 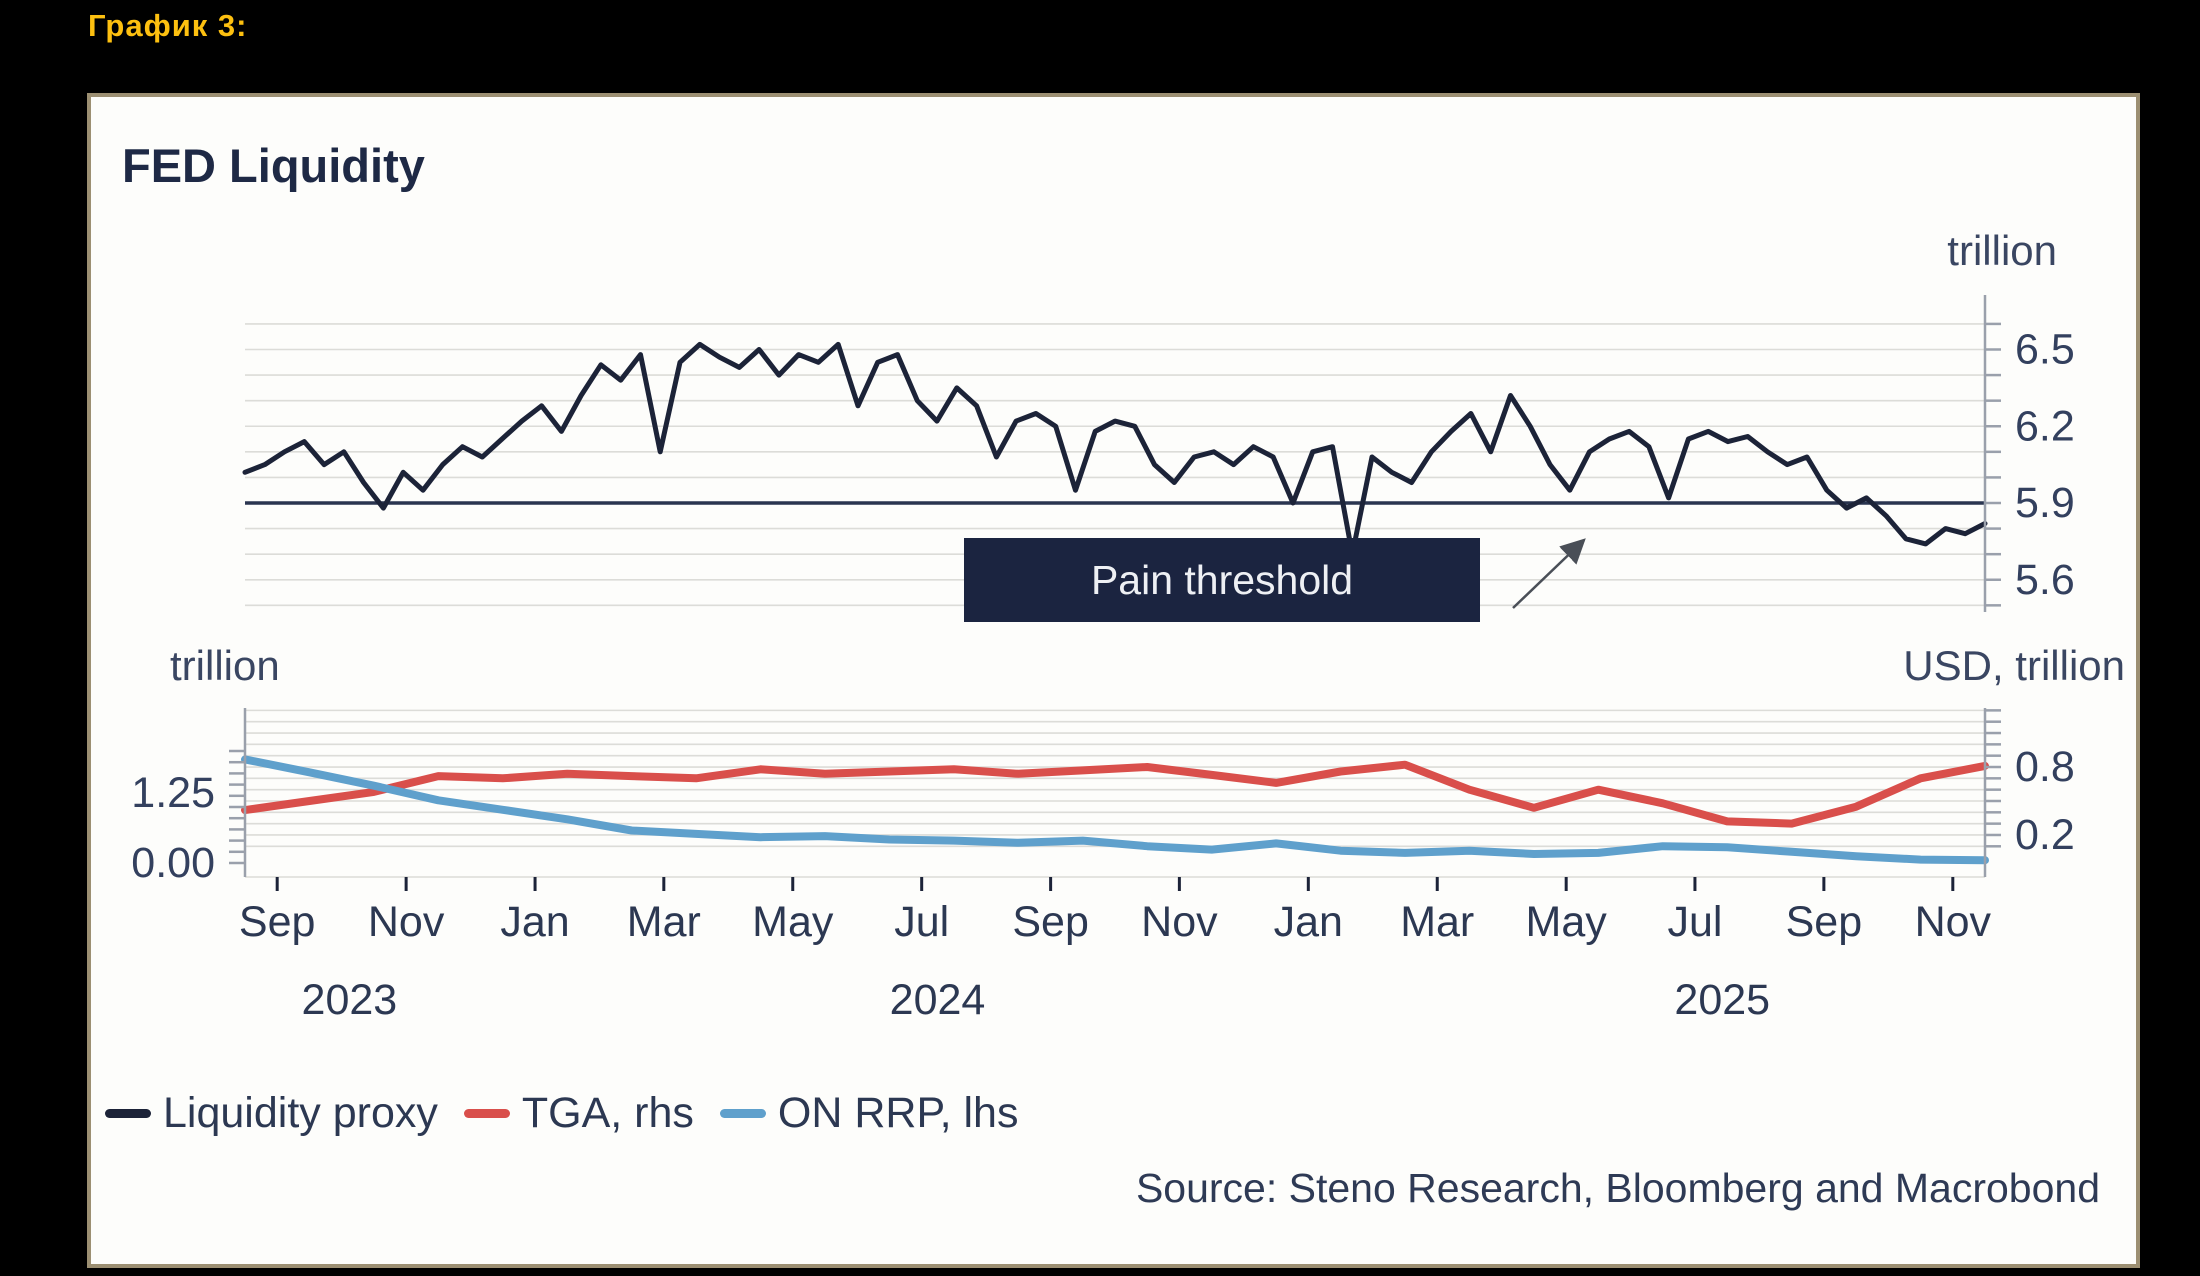 I want to click on series-on-rrp-lhs, so click(x=1115, y=810).